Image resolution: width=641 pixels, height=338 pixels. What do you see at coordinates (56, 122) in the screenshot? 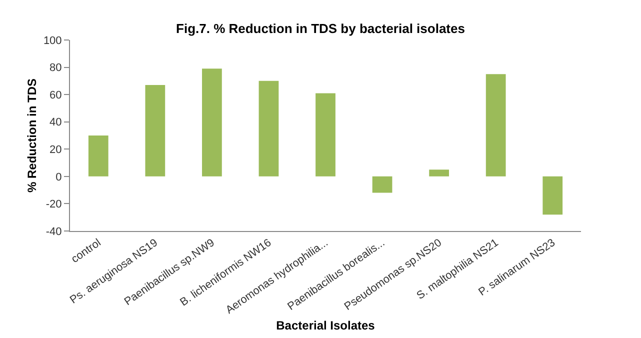
I see `y-tick-label: 40` at bounding box center [56, 122].